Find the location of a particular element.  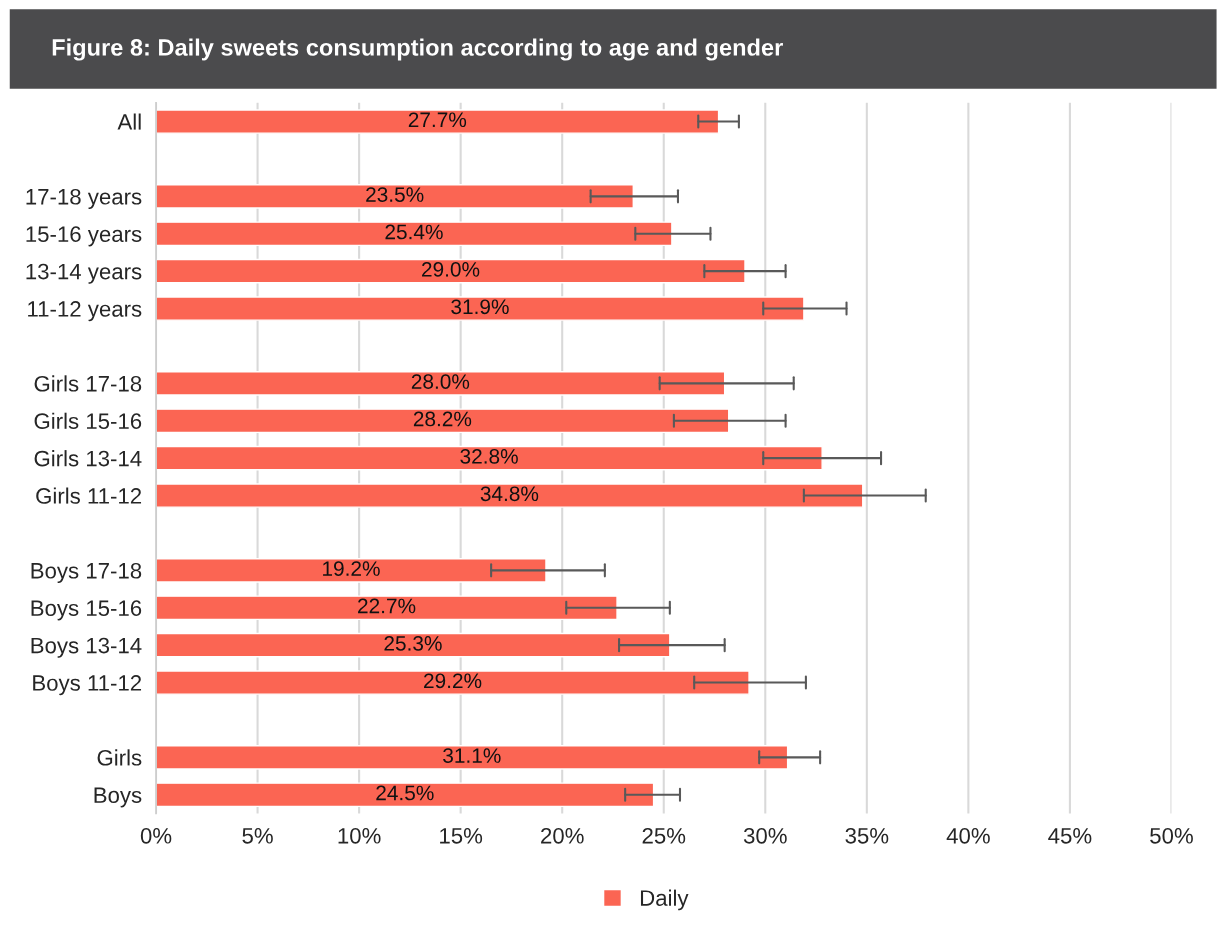

data-label: 32.8% is located at coordinates (489, 456).